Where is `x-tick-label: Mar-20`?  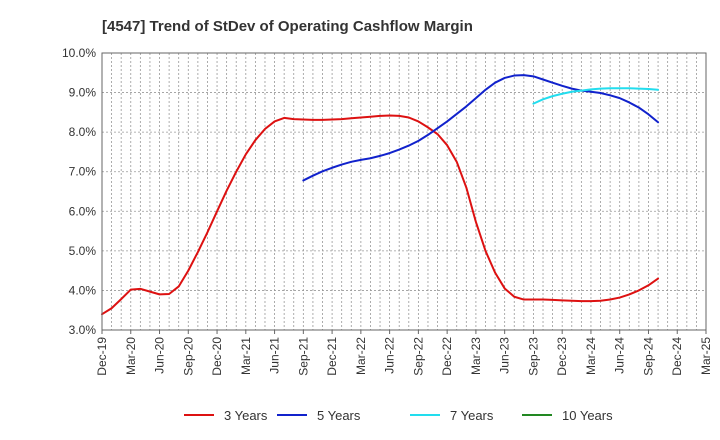 x-tick-label: Mar-20 is located at coordinates (131, 356).